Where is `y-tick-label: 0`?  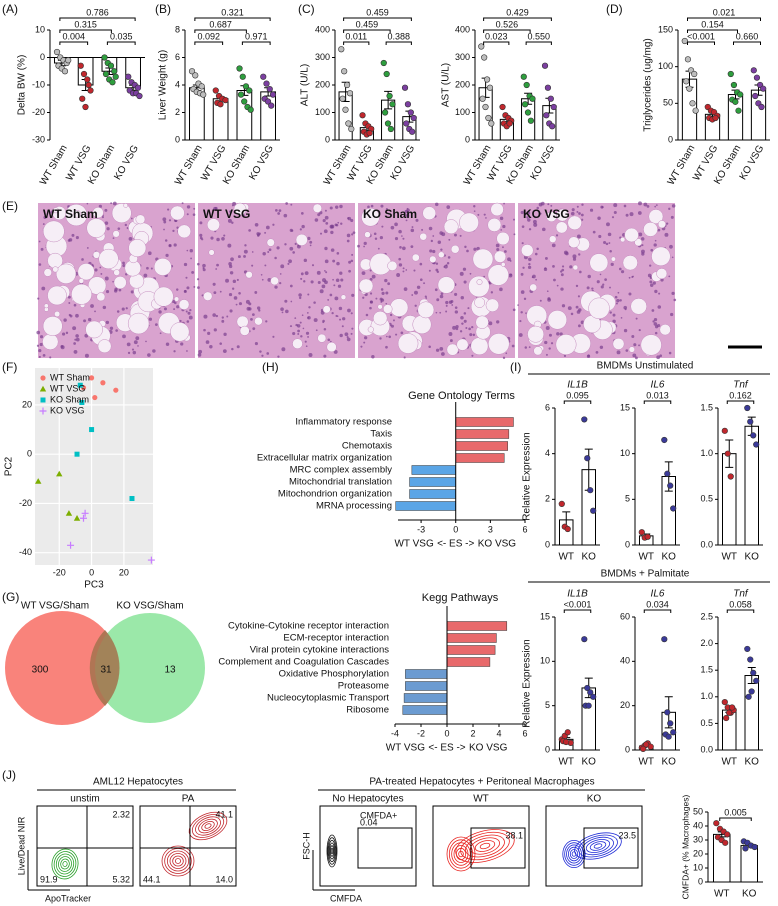 y-tick-label: 0 is located at coordinates (42, 57).